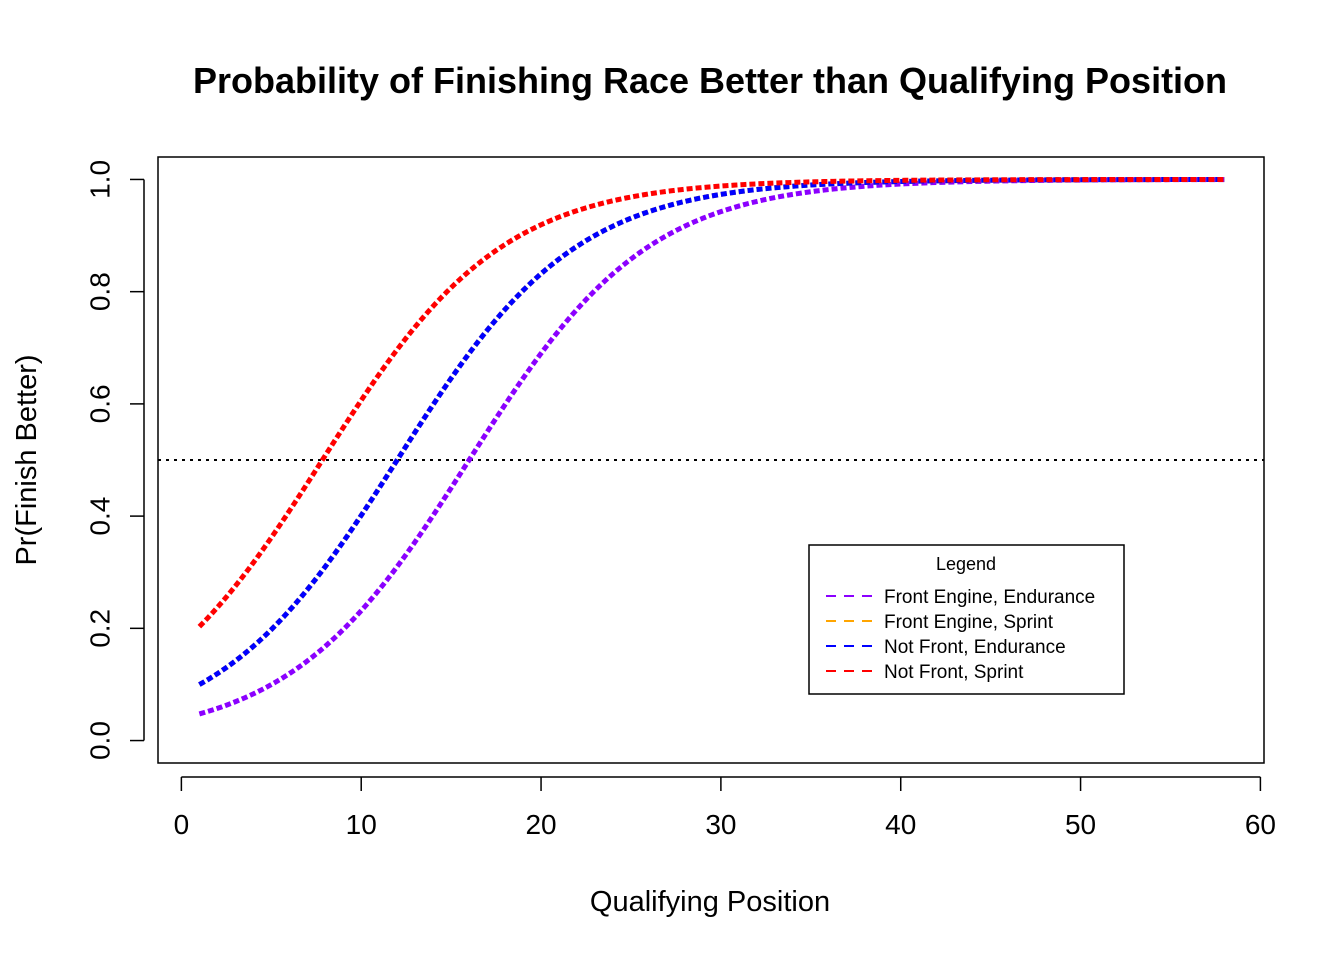 The height and width of the screenshot is (960, 1344). I want to click on y-tick-label: 0.2, so click(100, 628).